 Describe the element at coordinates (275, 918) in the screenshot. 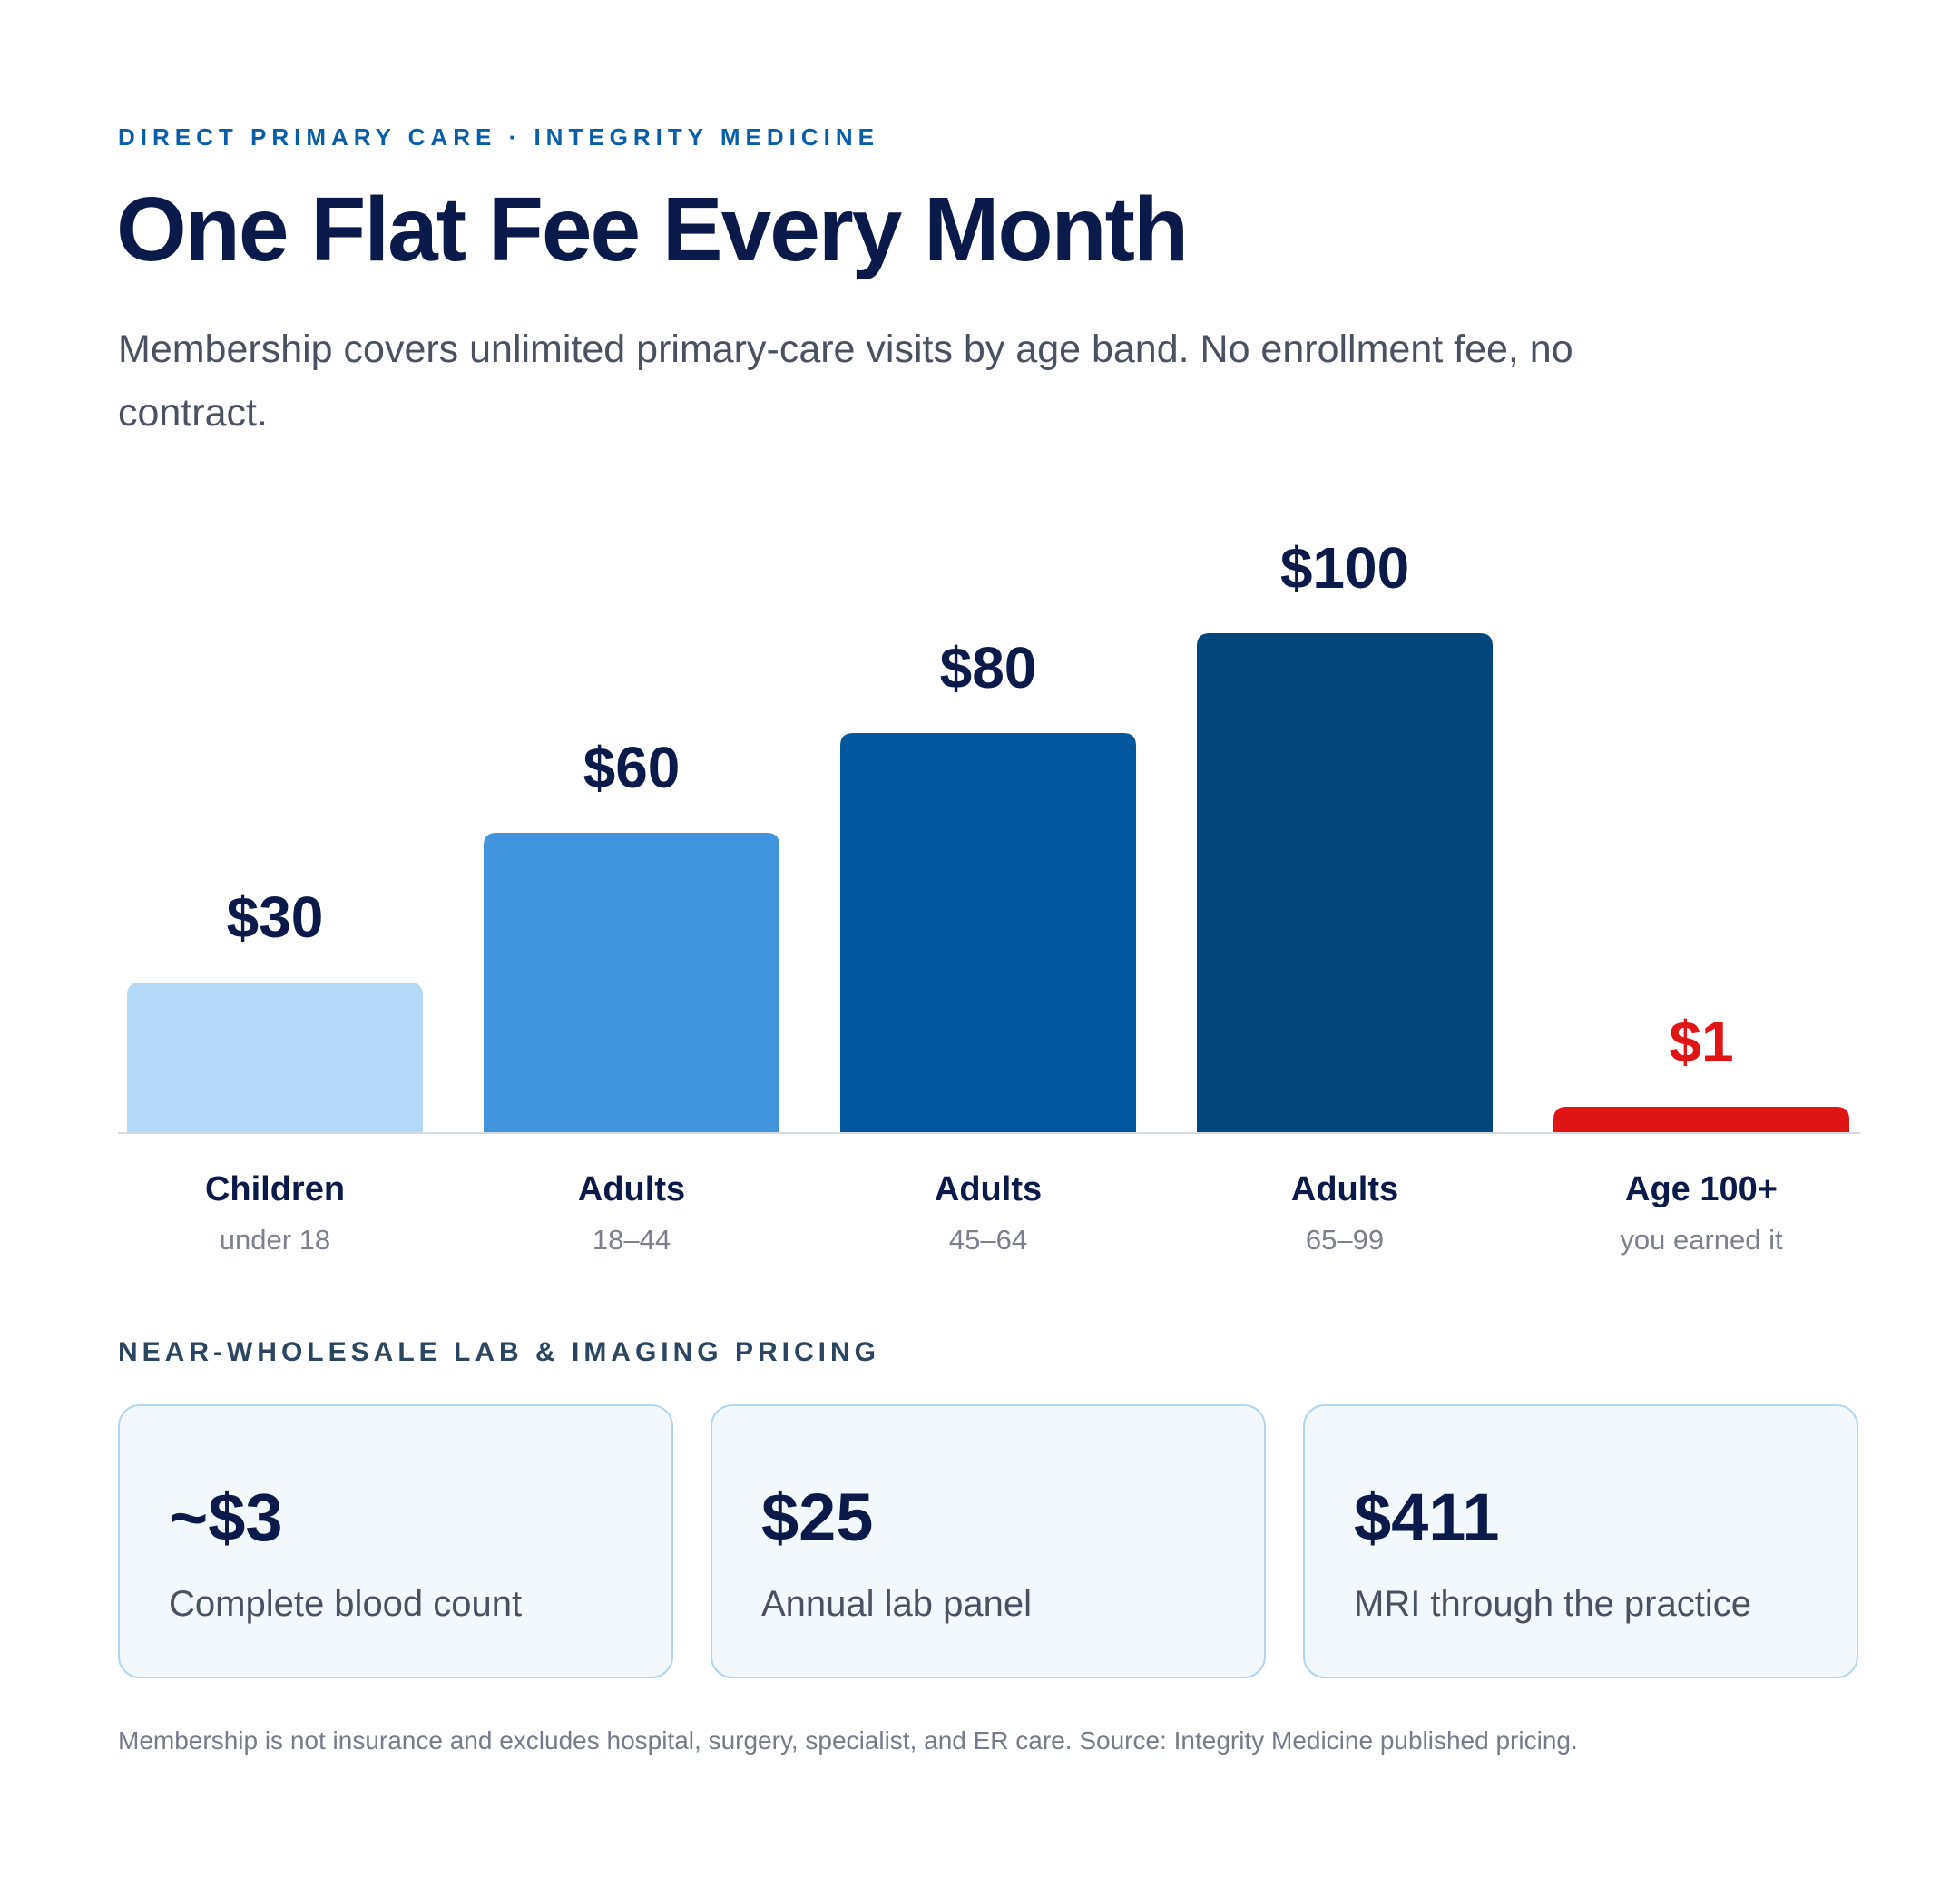

I see `bar-value-label-0: $30` at that location.